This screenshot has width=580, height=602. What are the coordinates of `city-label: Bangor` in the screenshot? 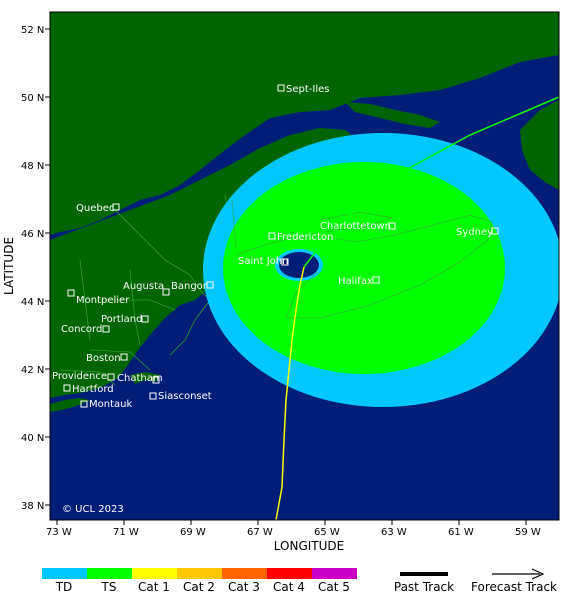 It's located at (189, 286).